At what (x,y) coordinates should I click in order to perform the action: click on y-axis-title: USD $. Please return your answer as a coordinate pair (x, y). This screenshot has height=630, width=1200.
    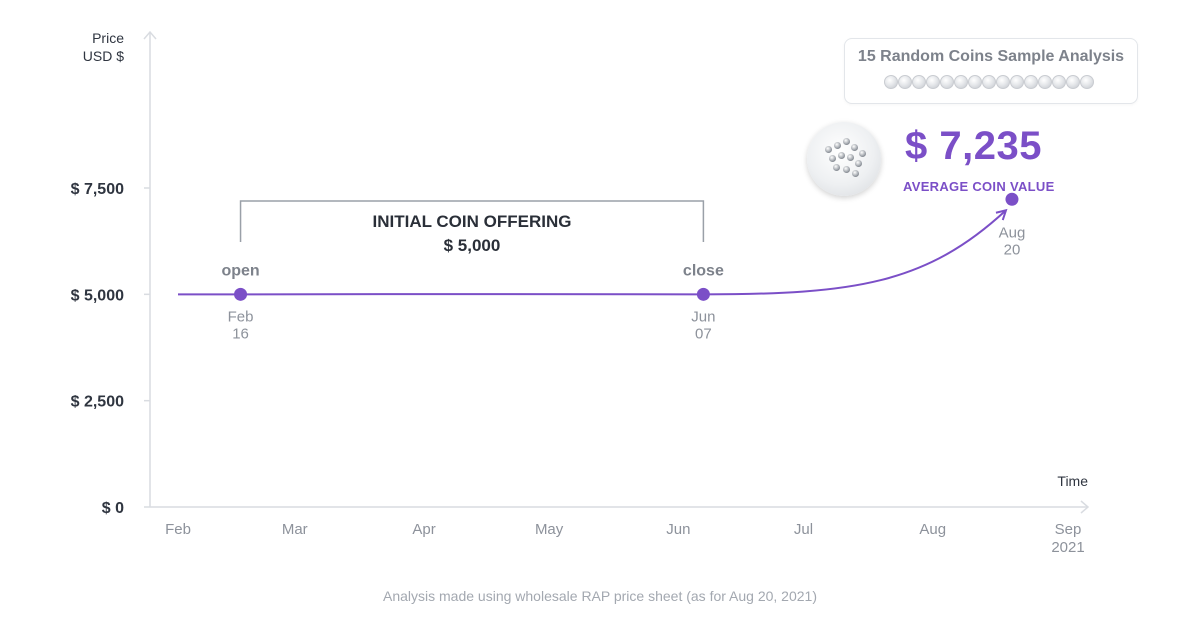
    Looking at the image, I should click on (103, 56).